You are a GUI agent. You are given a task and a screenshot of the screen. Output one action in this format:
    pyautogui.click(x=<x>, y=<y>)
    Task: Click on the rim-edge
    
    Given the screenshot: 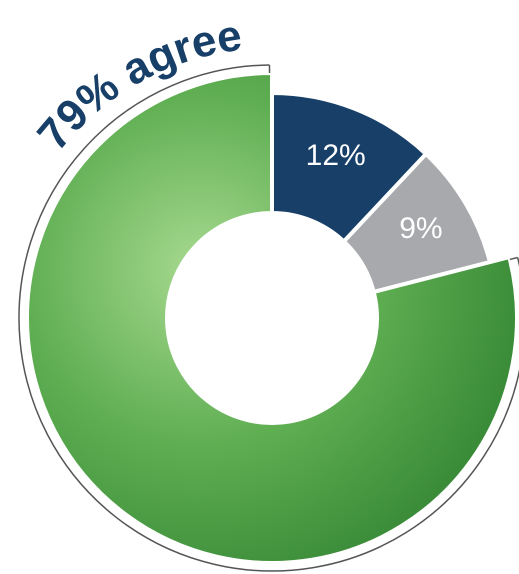 What is the action you would take?
    pyautogui.click(x=513, y=258)
    